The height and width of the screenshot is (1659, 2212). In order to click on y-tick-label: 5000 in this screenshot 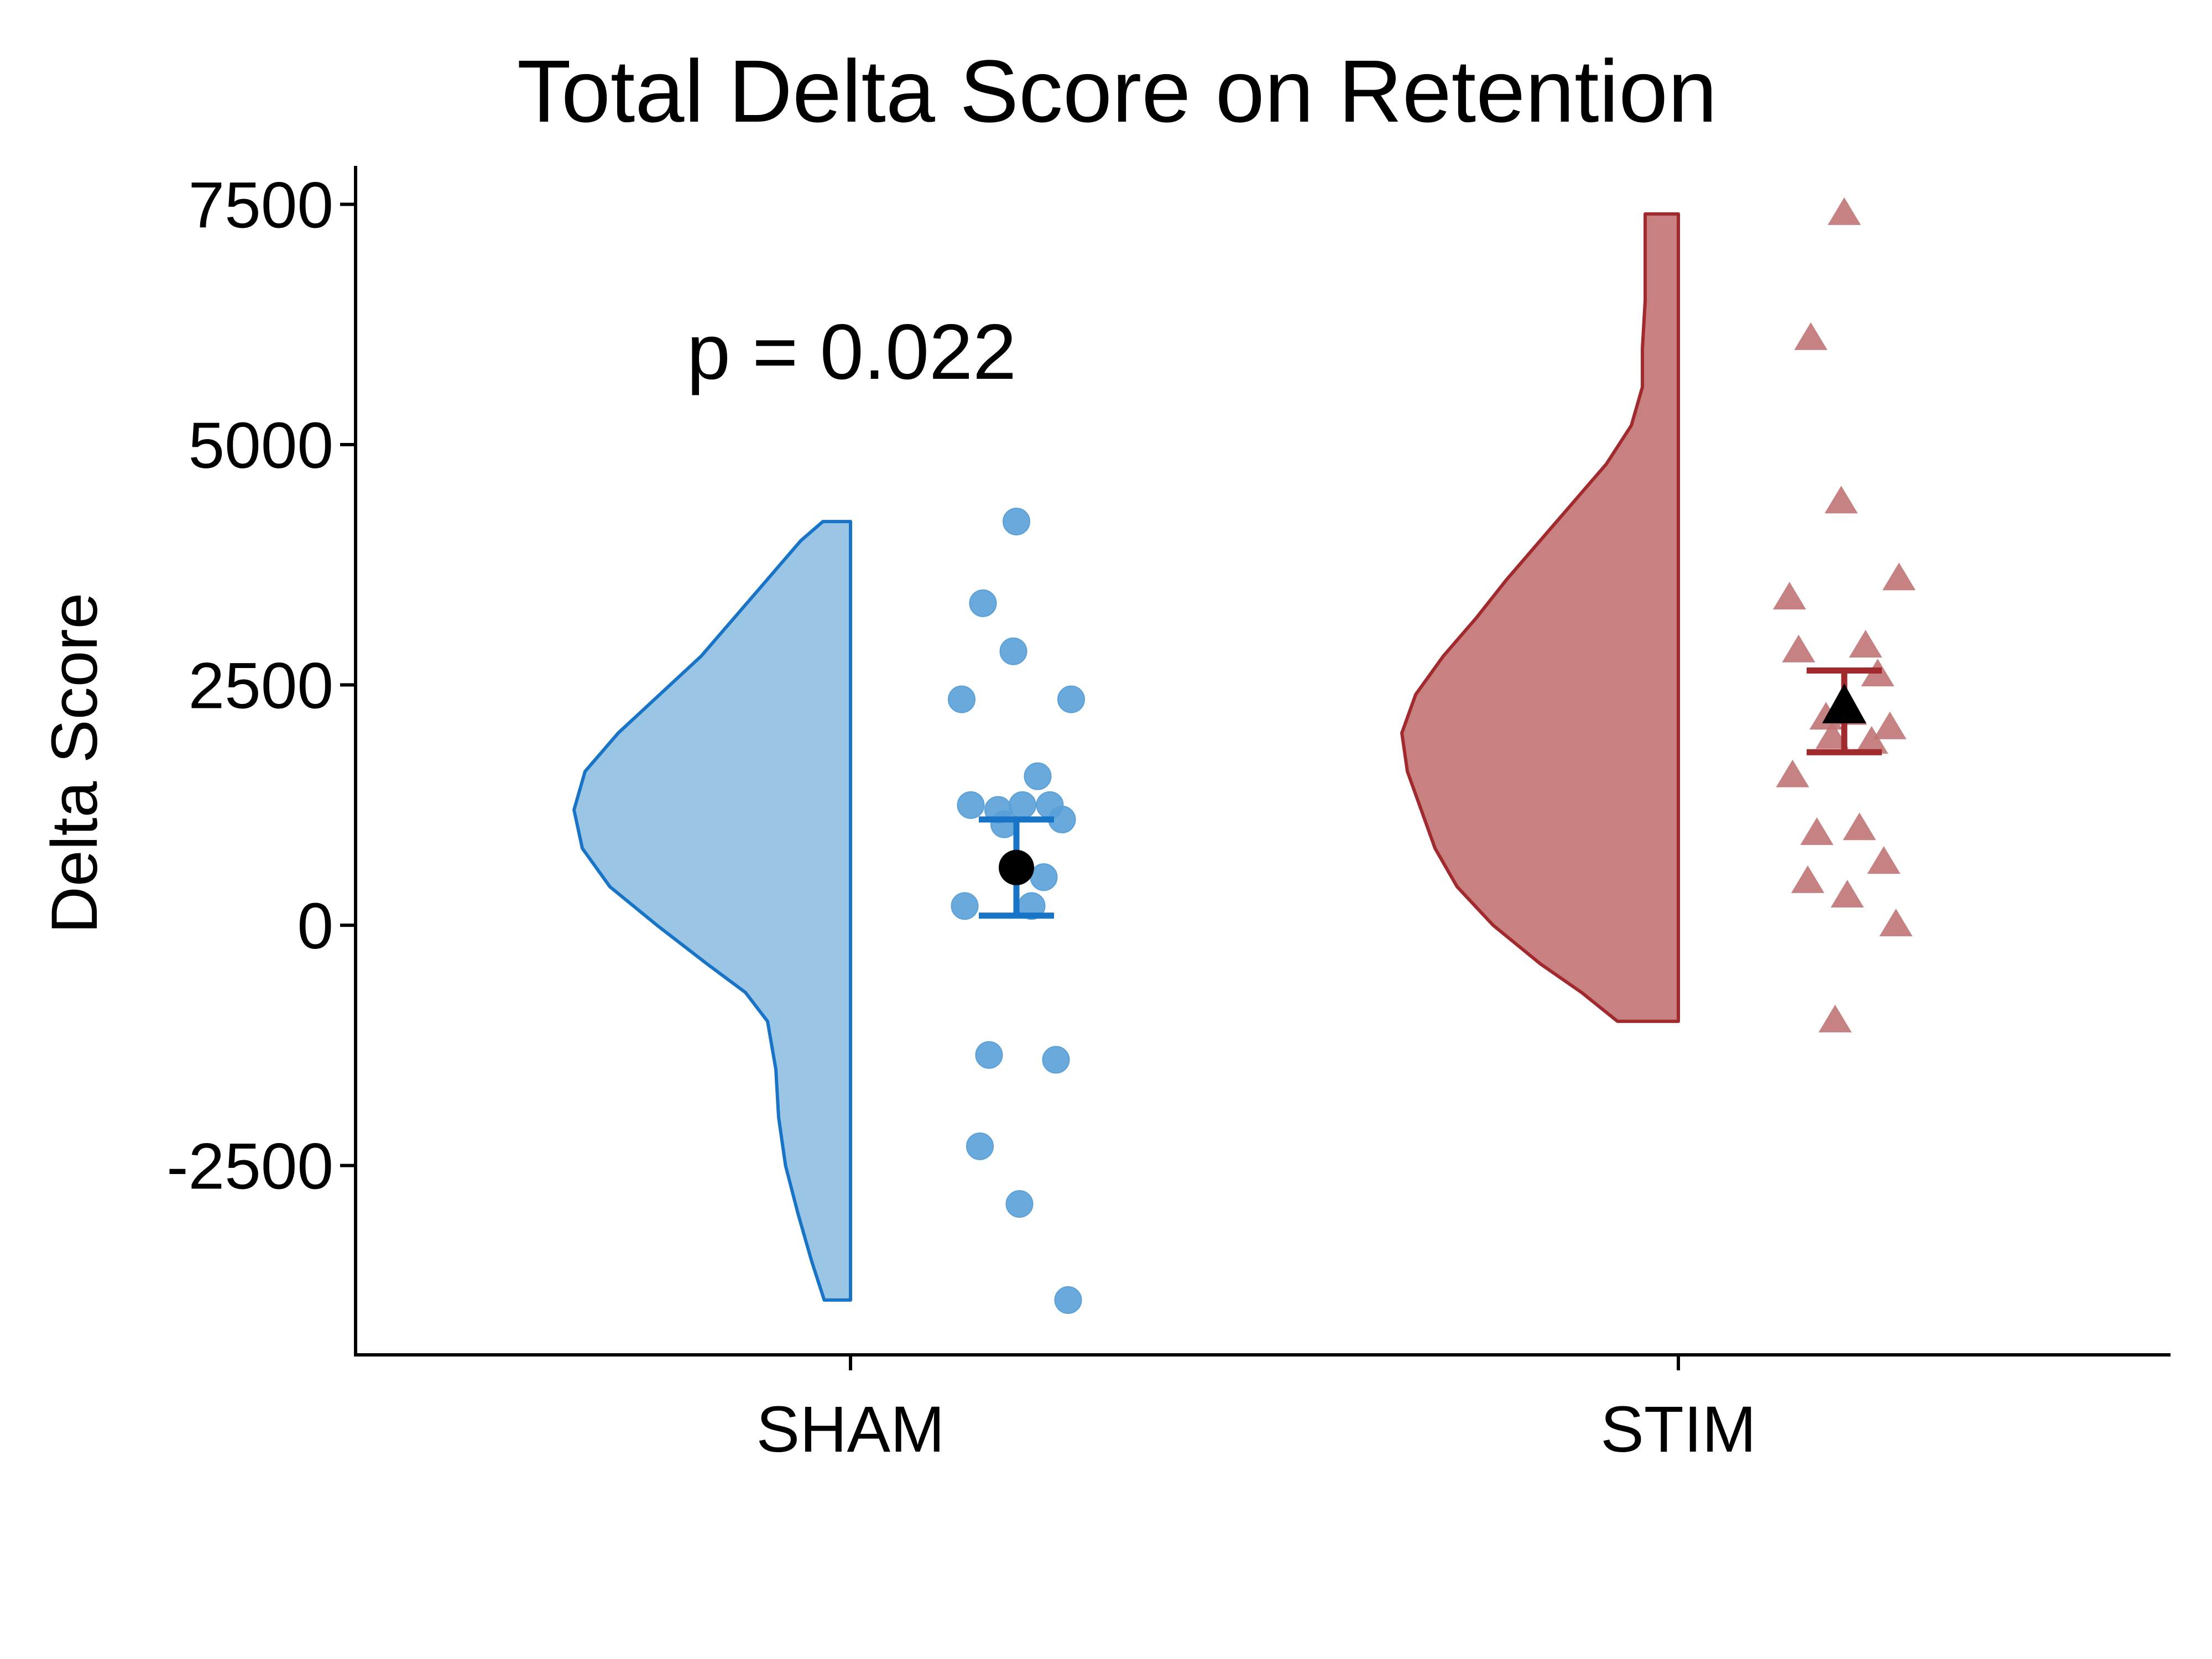, I will do `click(260, 446)`.